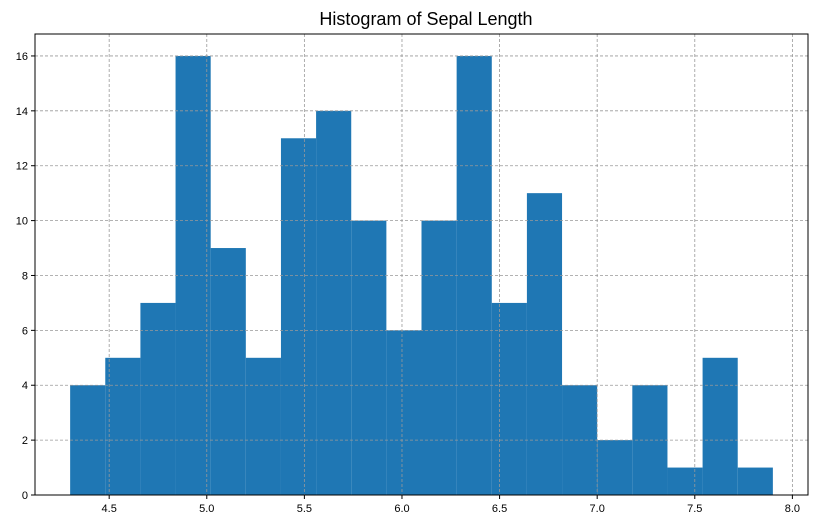  Describe the element at coordinates (425, 19) in the screenshot. I see `chart-title: Histogram of Sepal Length` at that location.